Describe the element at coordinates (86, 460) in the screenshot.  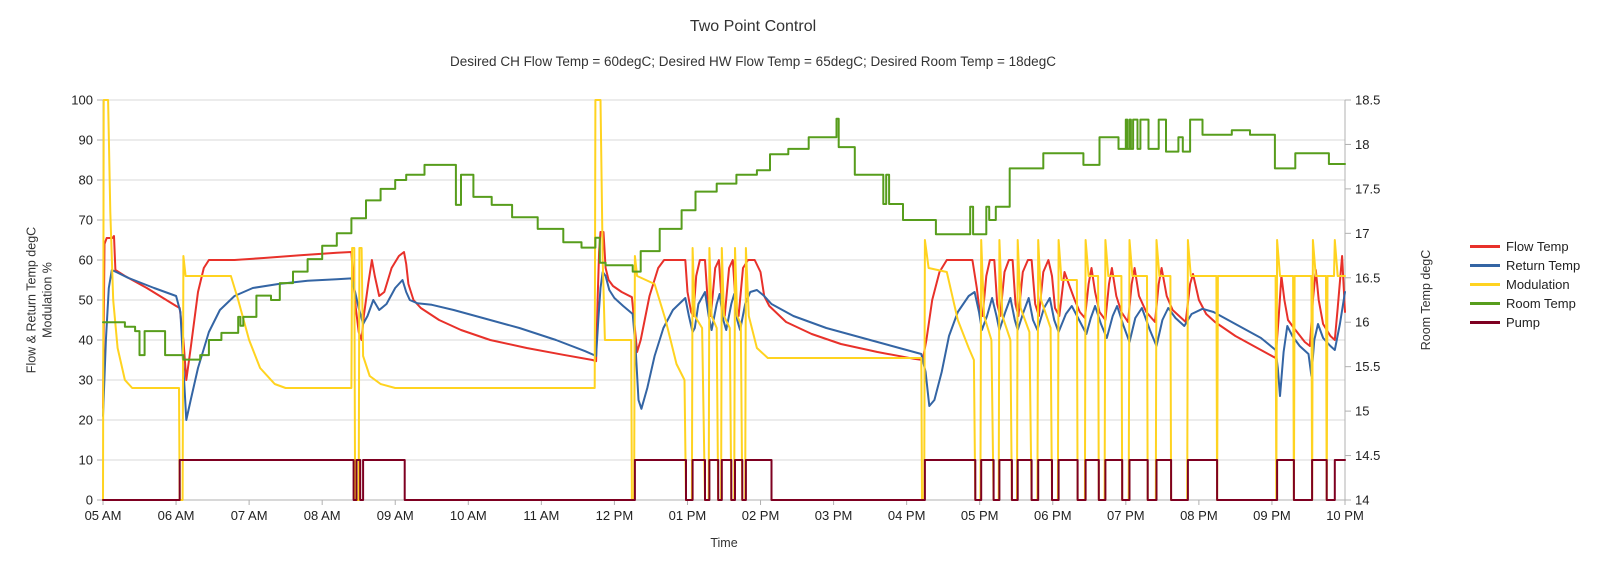
I see `y-left-tick-label: 10` at that location.